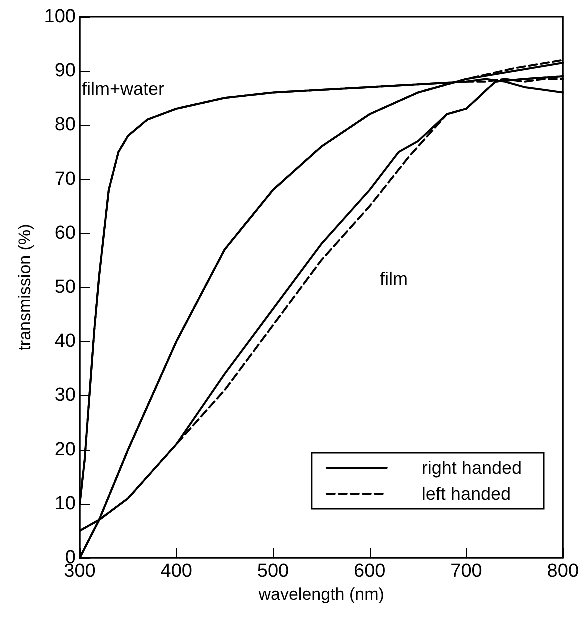  What do you see at coordinates (65, 503) in the screenshot?
I see `y-tick-label: 10` at bounding box center [65, 503].